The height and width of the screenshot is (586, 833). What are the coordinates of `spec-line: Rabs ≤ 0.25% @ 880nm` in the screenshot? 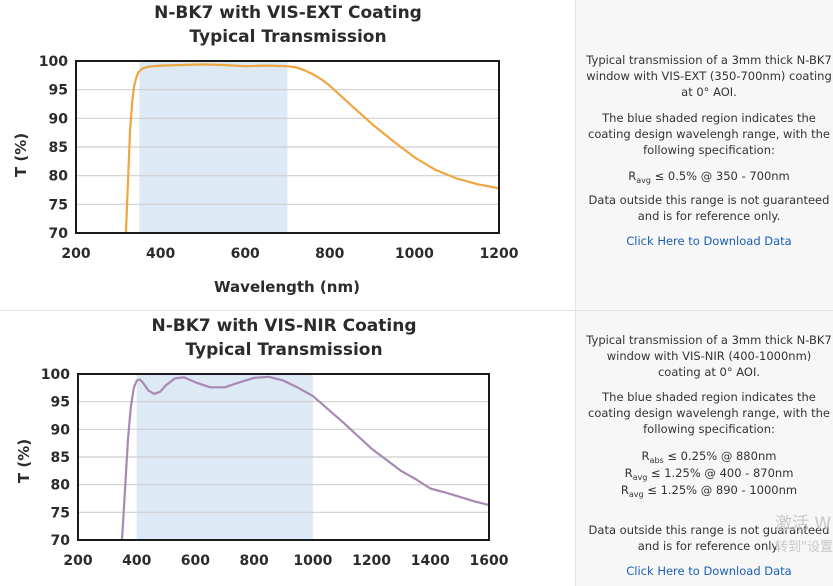 It's located at (708, 458).